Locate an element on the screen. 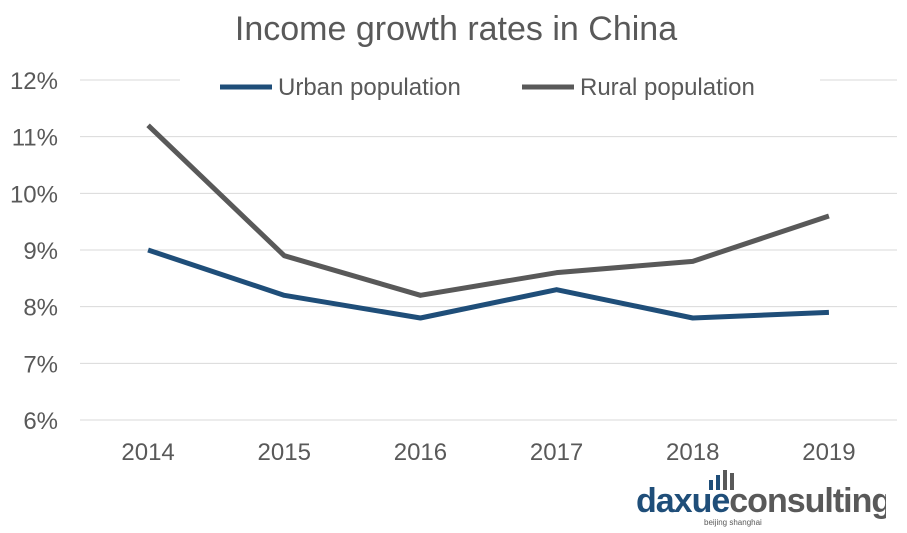 This screenshot has height=533, width=907. svg-text: daxueconsulting is located at coordinates (761, 501).